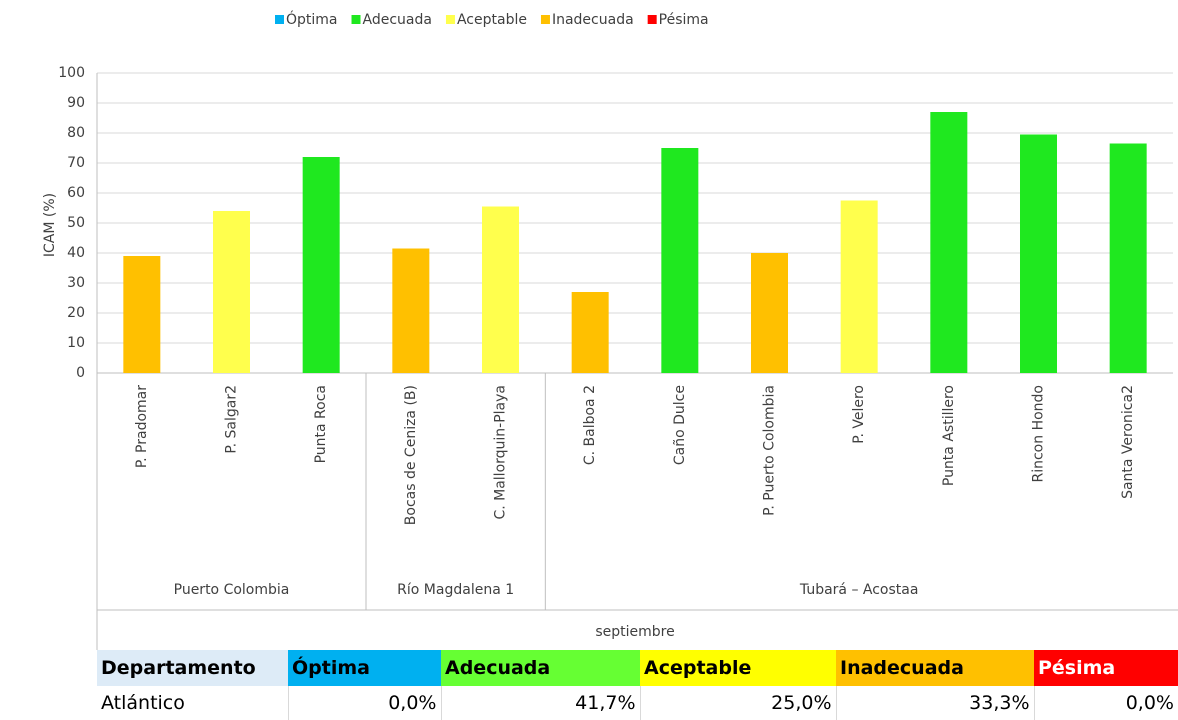  What do you see at coordinates (232, 419) in the screenshot?
I see `x-tick-label: P. Salgar2` at bounding box center [232, 419].